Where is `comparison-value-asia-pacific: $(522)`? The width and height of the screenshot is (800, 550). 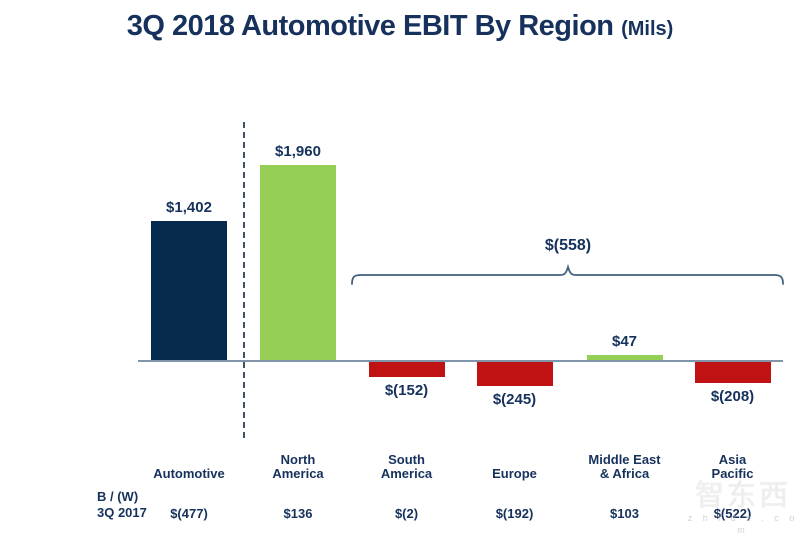
comparison-value-asia-pacific: $(522) is located at coordinates (732, 513).